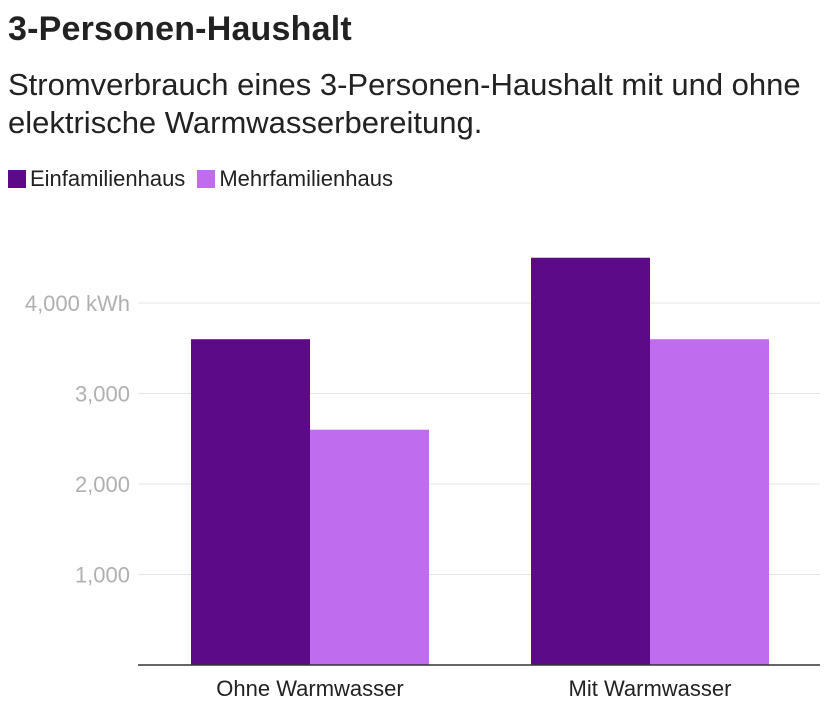  What do you see at coordinates (77, 303) in the screenshot?
I see `y-tick-label: 4,000 kWh` at bounding box center [77, 303].